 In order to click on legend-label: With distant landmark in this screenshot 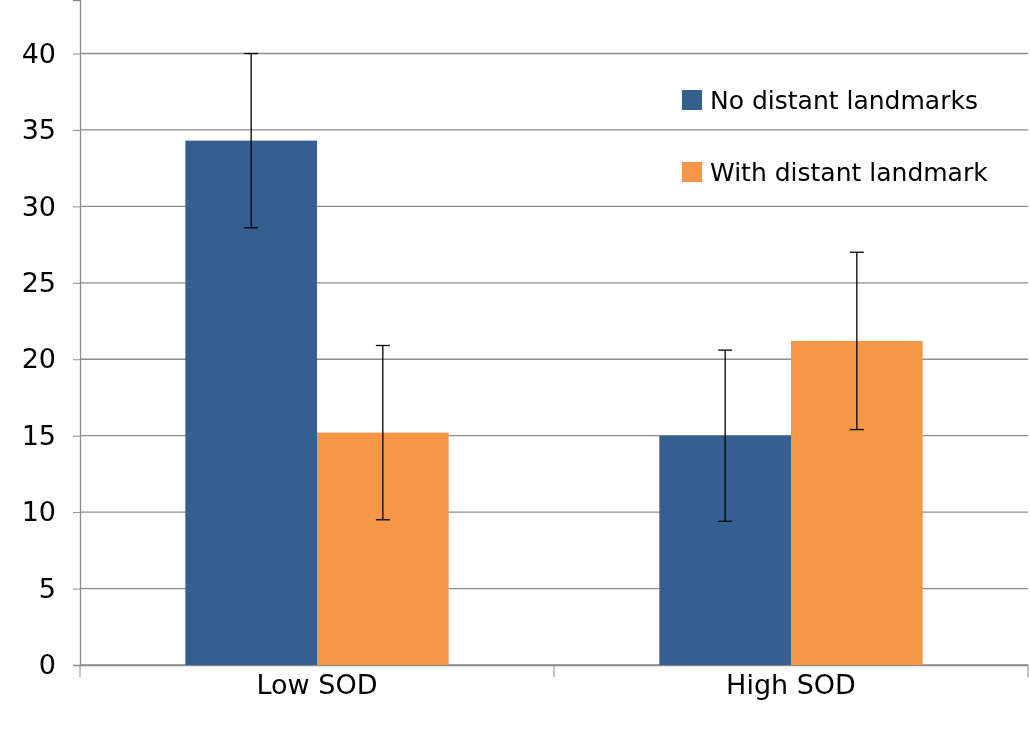, I will do `click(849, 172)`.